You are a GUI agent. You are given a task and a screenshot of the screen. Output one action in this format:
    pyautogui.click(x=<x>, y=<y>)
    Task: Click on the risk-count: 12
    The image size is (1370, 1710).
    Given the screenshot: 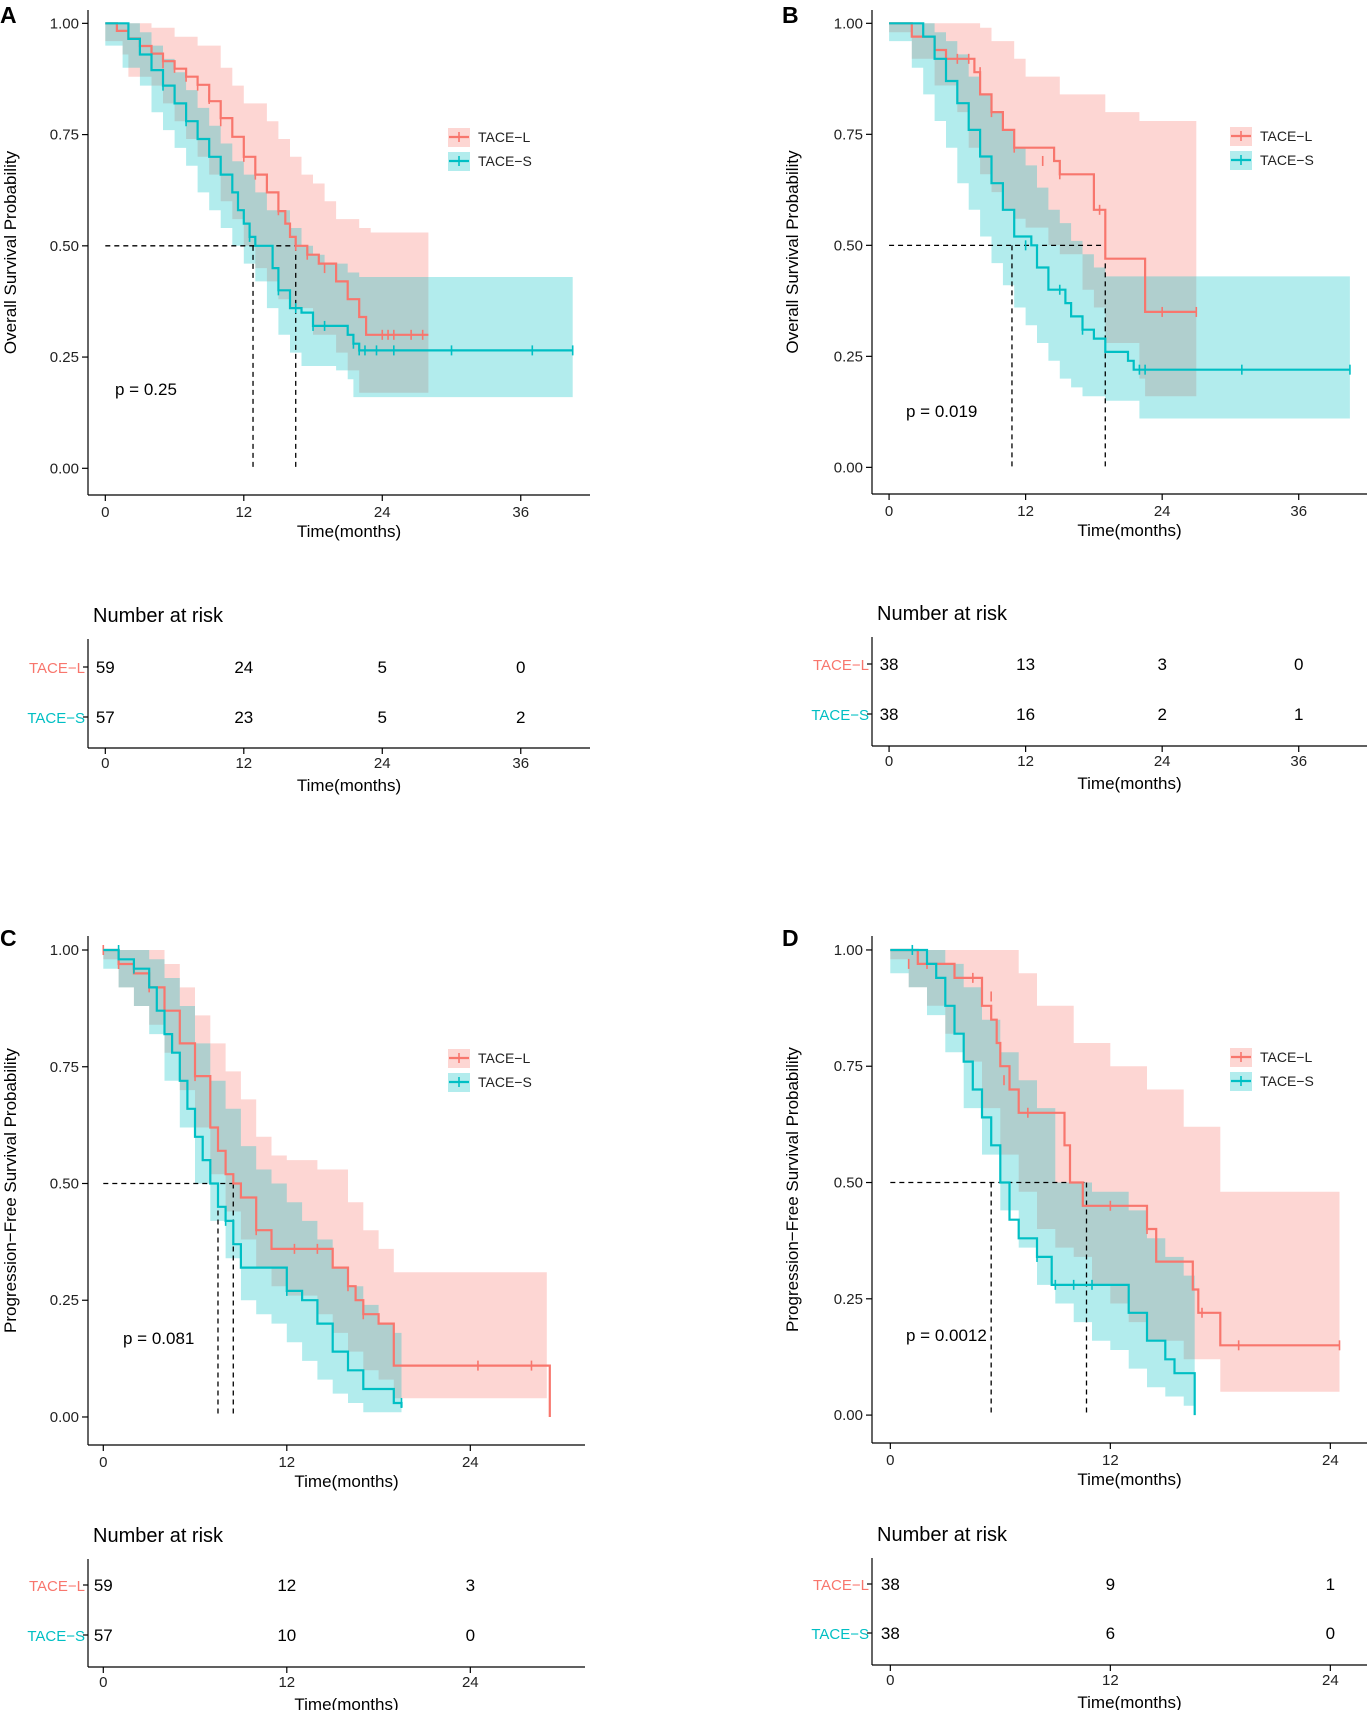 What is the action you would take?
    pyautogui.click(x=286, y=1585)
    